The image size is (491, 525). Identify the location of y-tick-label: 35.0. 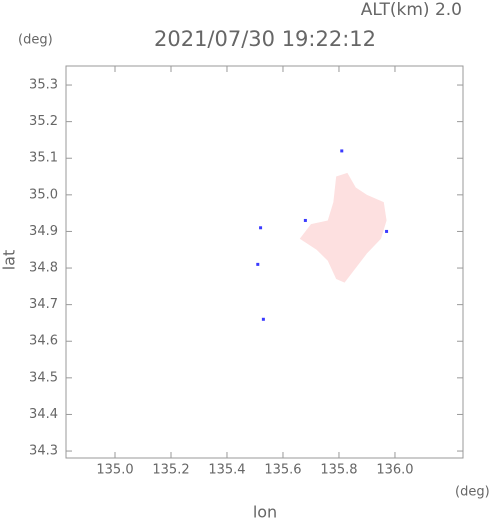
(43, 194).